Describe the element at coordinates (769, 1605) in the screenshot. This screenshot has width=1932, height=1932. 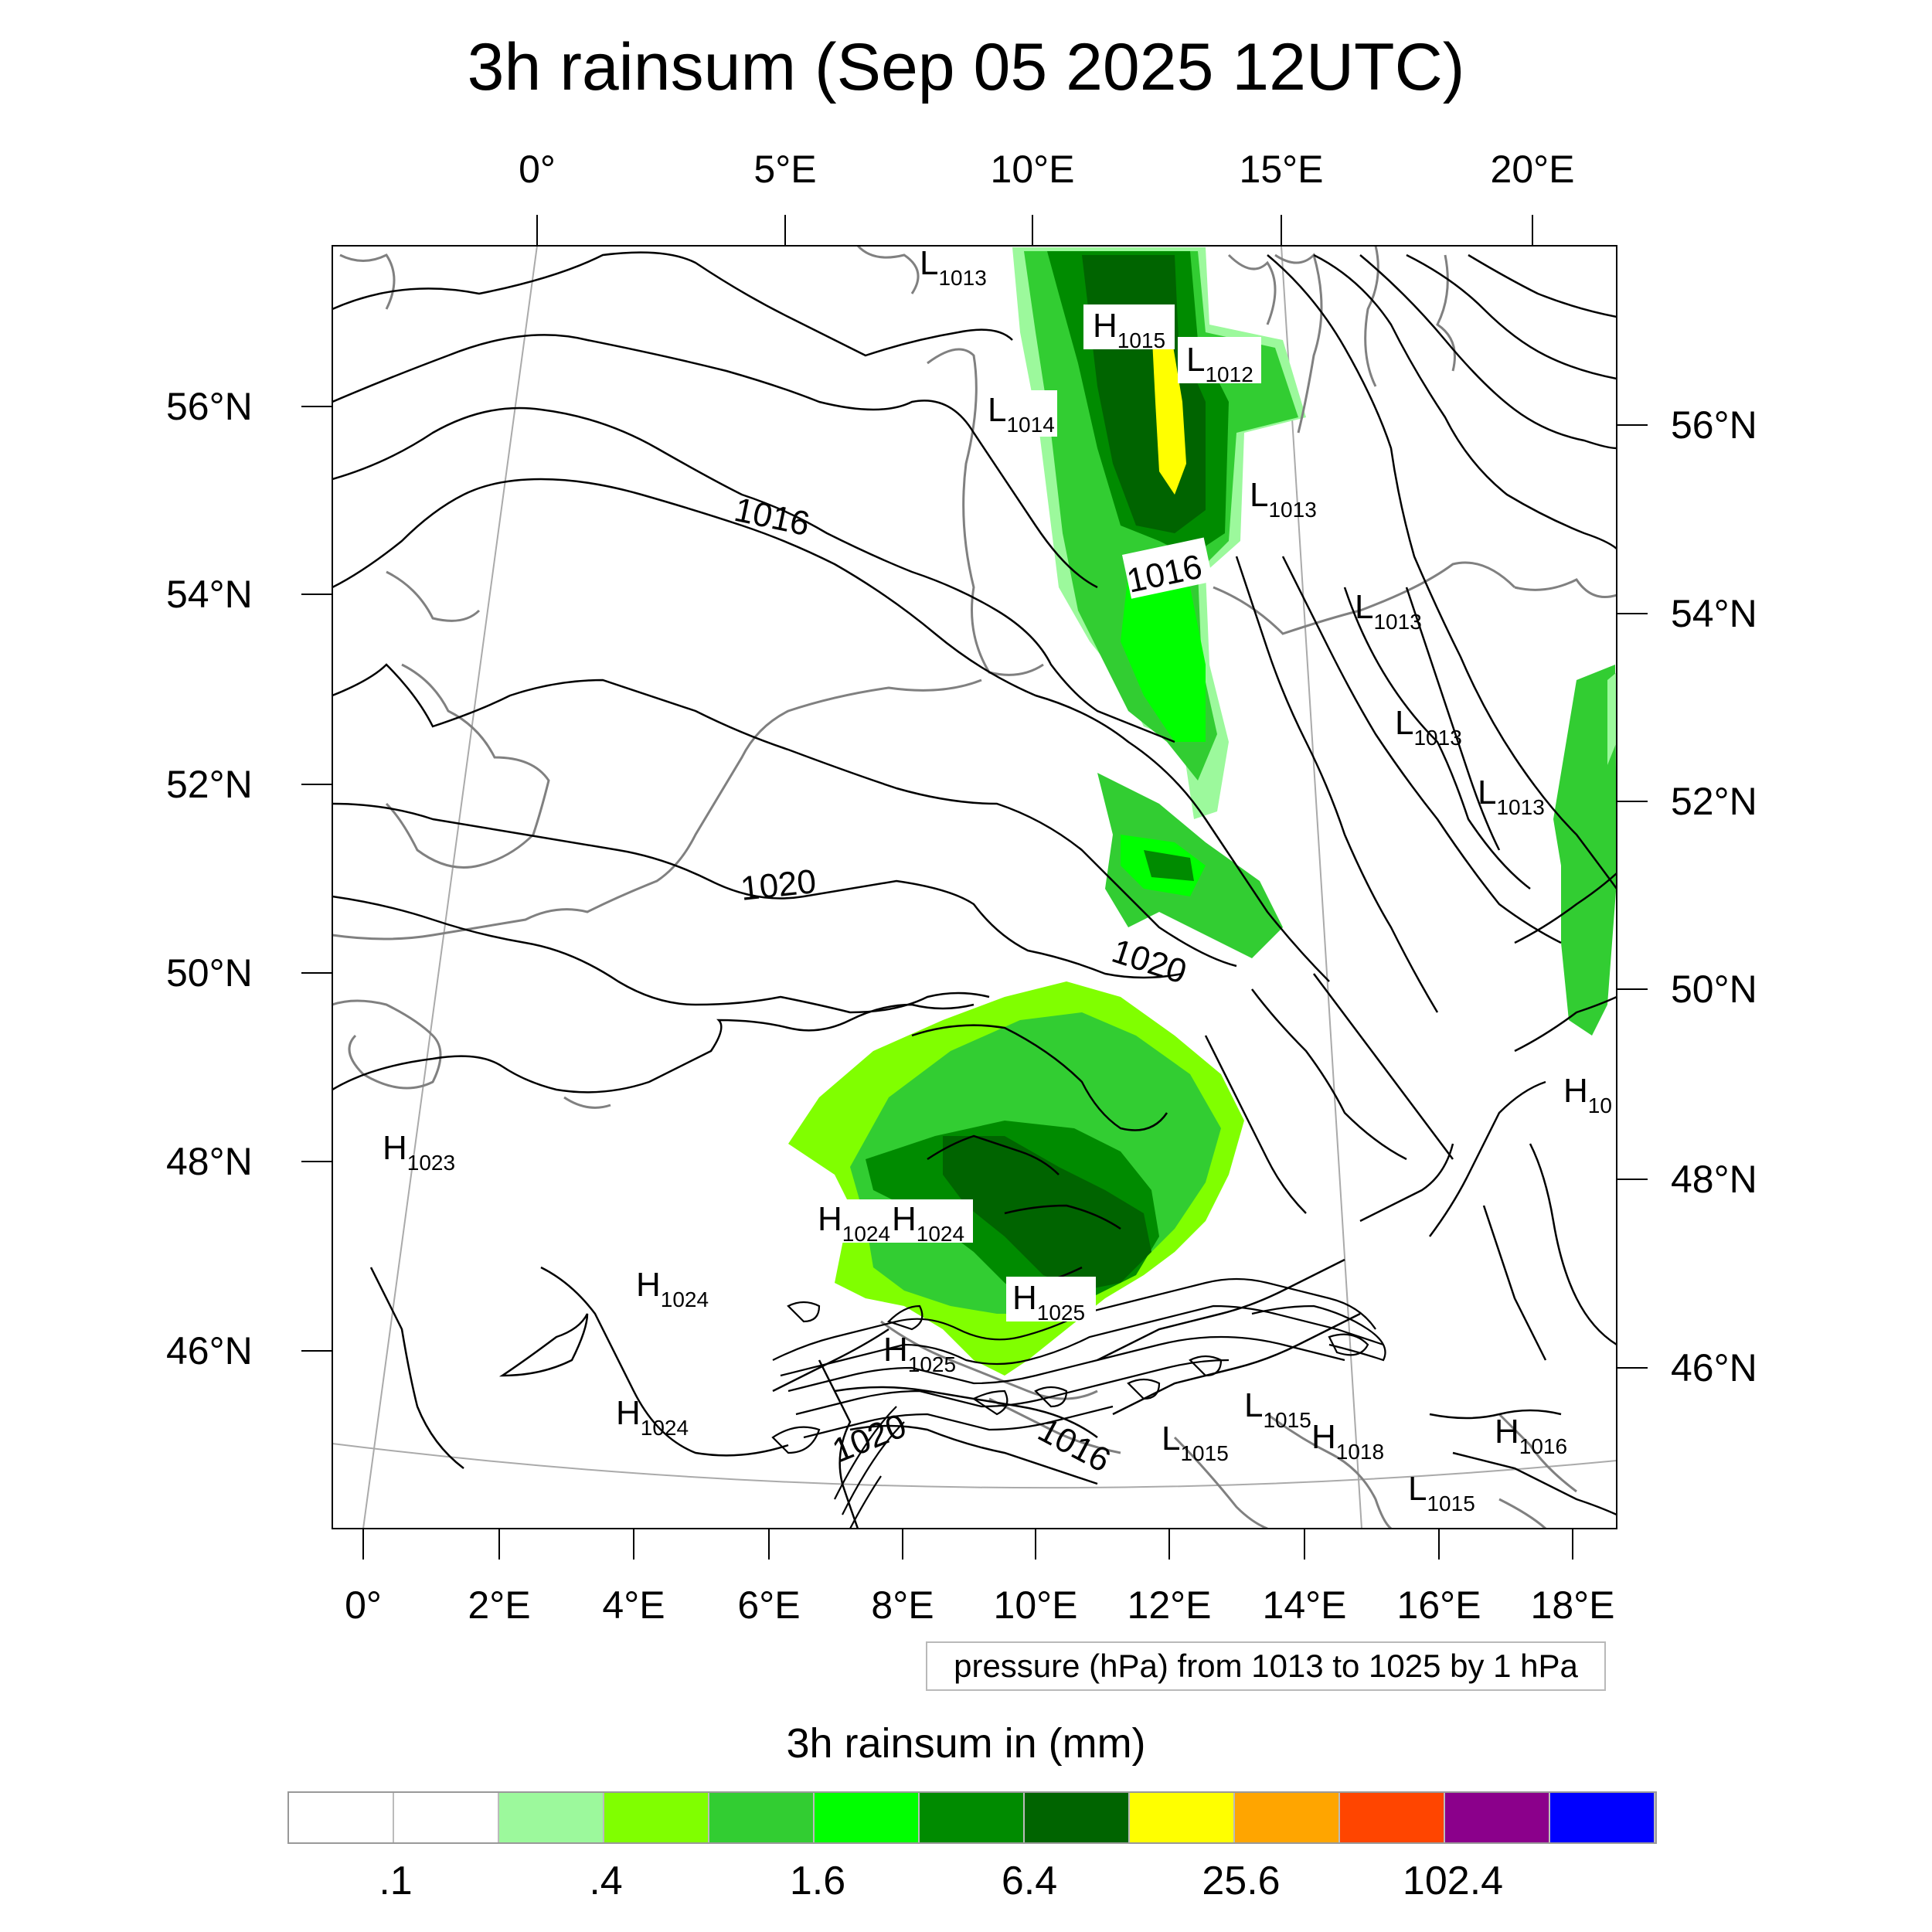
I see `bottom-axis-label-6e: 6°E` at that location.